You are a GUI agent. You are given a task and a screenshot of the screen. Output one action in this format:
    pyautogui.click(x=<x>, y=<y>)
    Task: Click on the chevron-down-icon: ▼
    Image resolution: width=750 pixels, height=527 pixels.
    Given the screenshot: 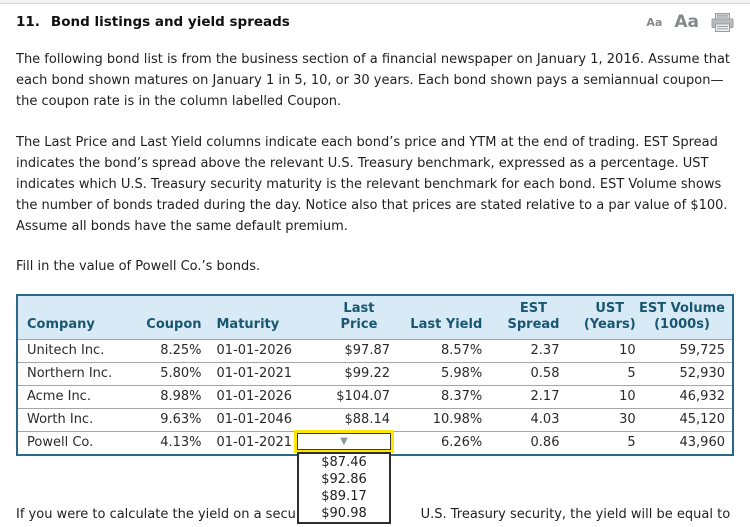 What is the action you would take?
    pyautogui.click(x=344, y=441)
    